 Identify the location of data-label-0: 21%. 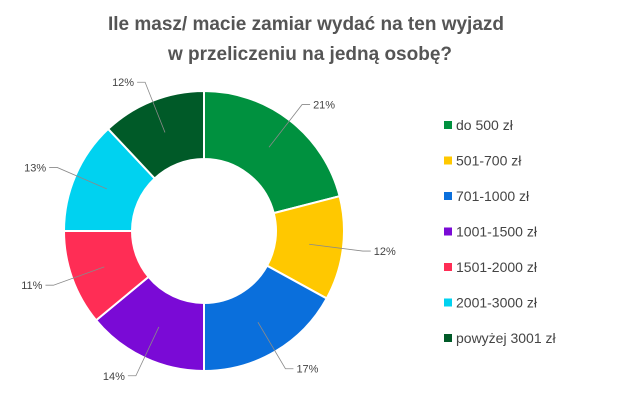
(324, 106).